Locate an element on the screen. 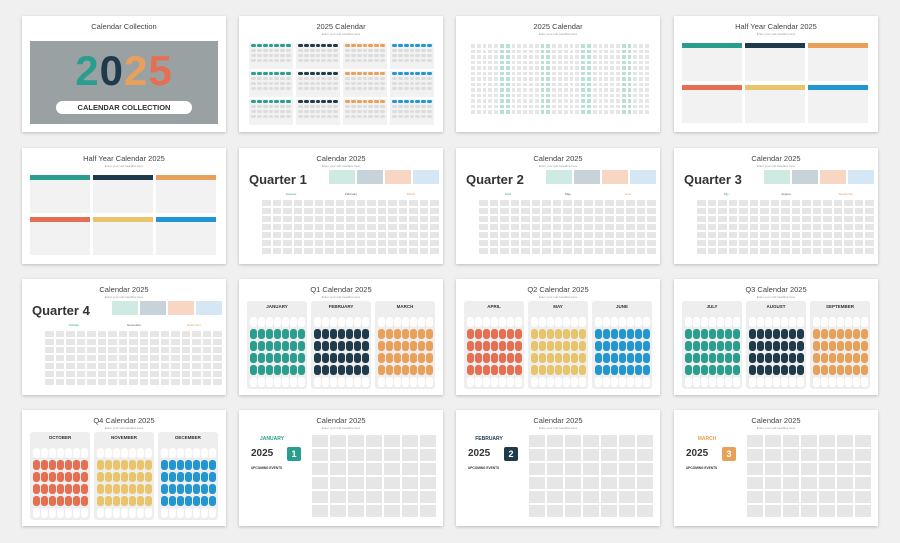 This screenshot has height=543, width=900. month-card: JUNE is located at coordinates (622, 345).